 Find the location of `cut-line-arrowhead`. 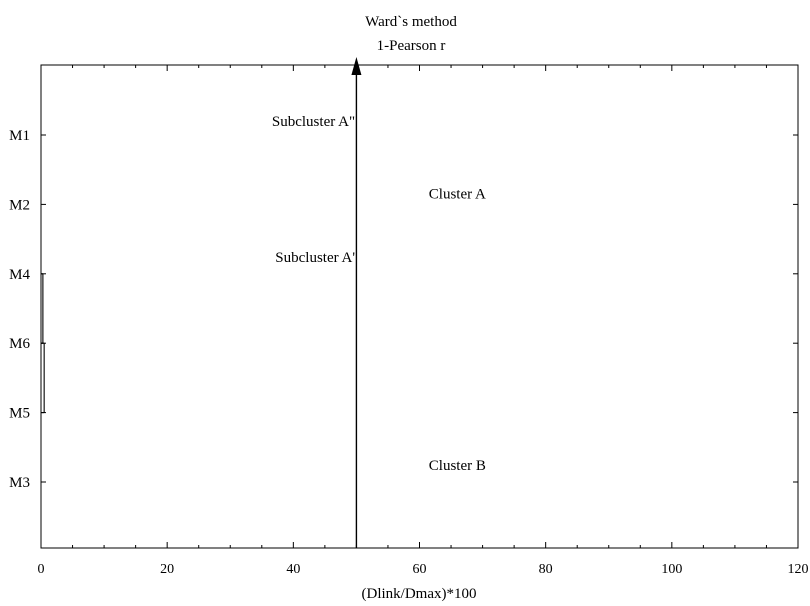

cut-line-arrowhead is located at coordinates (356, 66).